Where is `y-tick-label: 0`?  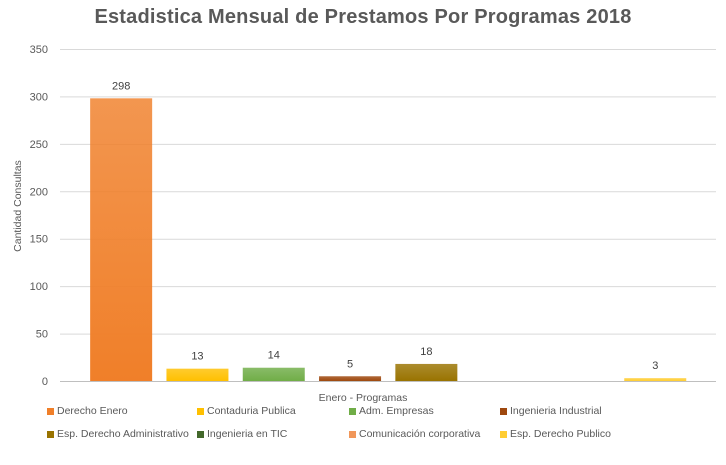 y-tick-label: 0 is located at coordinates (45, 382).